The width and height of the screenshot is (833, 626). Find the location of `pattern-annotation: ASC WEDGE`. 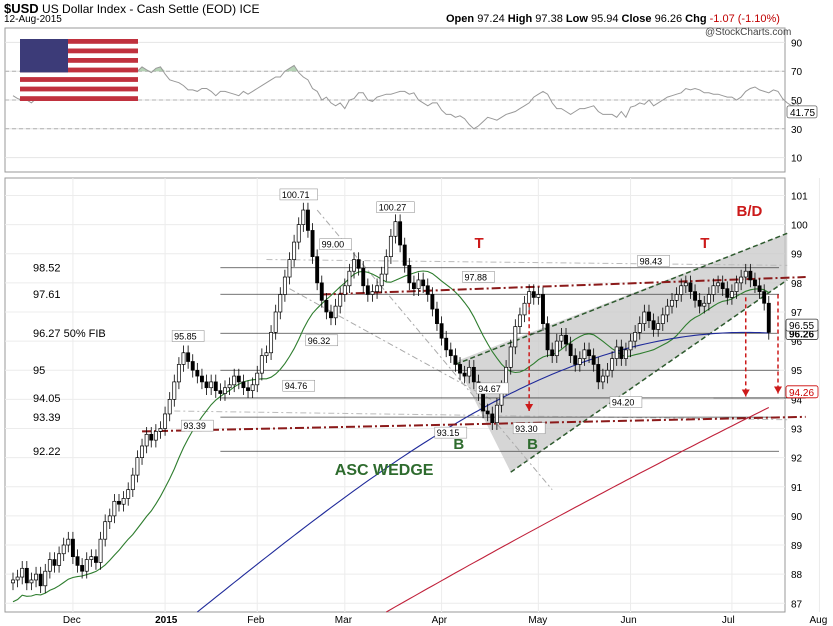

pattern-annotation: ASC WEDGE is located at coordinates (384, 470).